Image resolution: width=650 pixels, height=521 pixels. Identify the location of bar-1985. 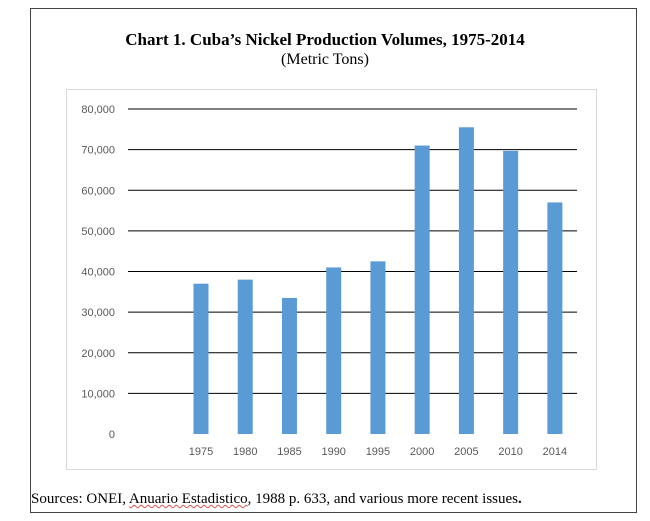
(289, 365).